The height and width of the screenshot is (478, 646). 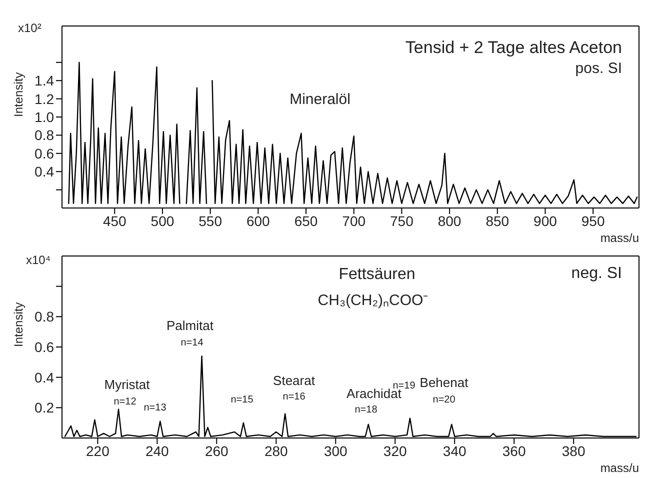 I want to click on x-tick-label: 950, so click(x=593, y=220).